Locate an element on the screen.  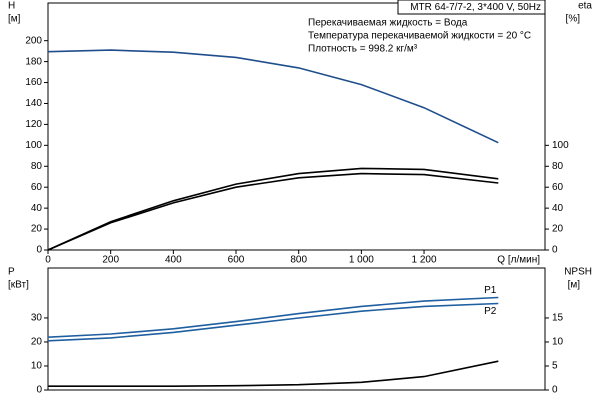
x-tick-label: 1 200 is located at coordinates (424, 260).